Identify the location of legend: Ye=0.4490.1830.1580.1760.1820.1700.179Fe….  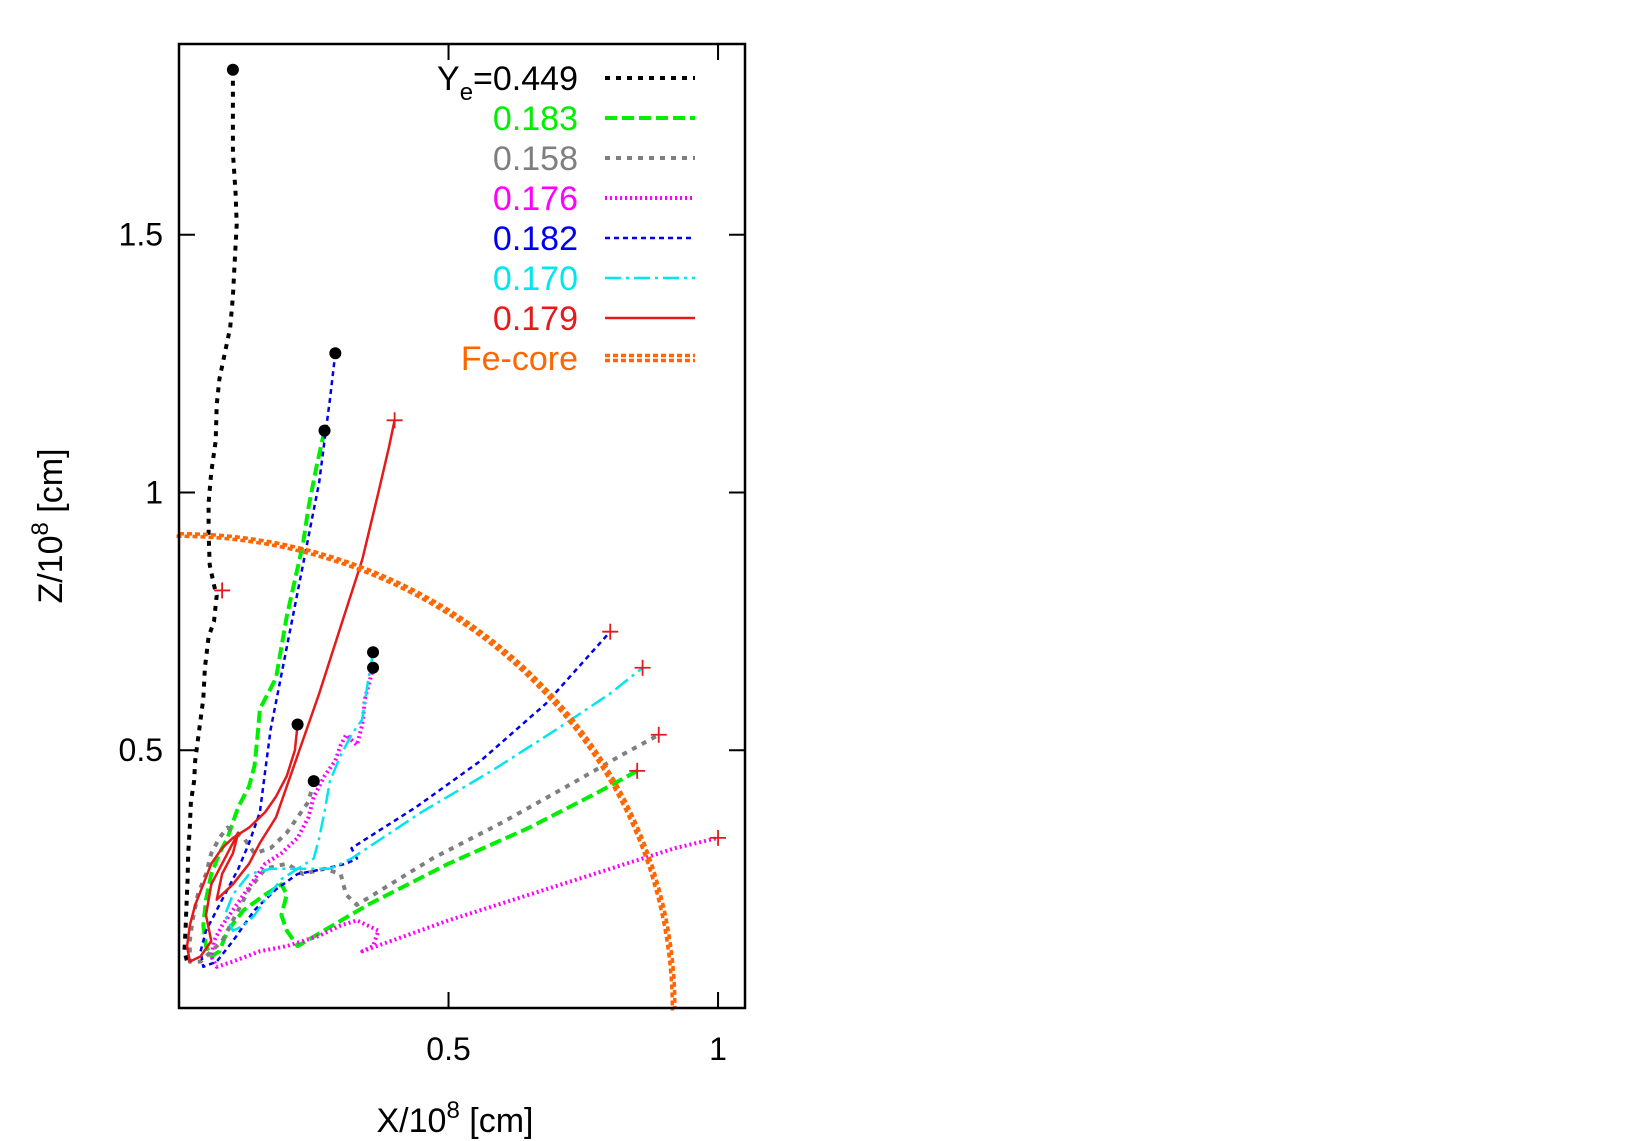
(566, 219).